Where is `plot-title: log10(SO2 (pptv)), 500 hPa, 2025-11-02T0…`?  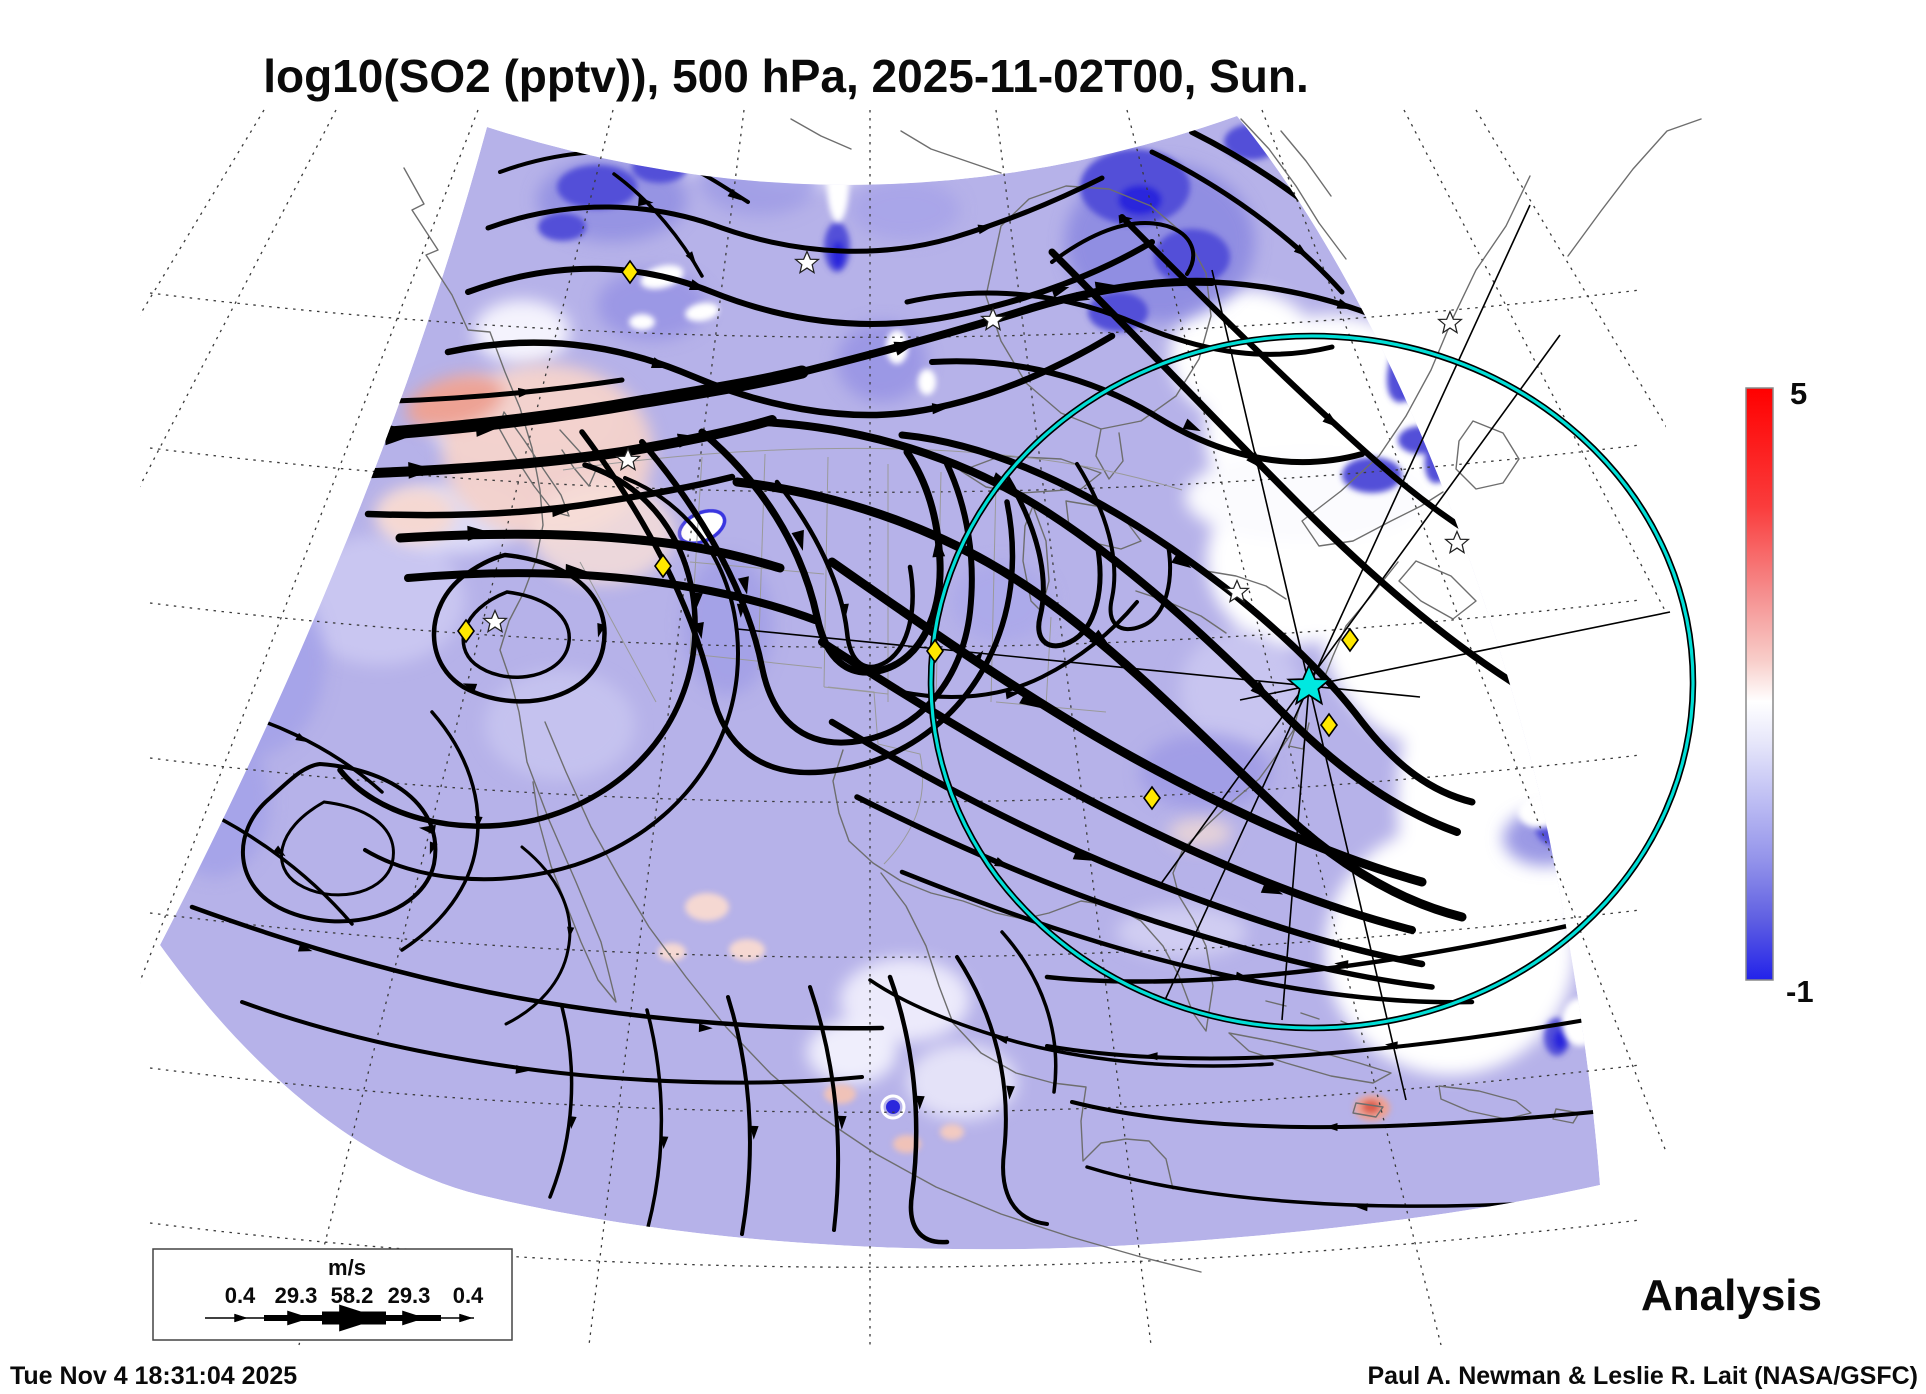
plot-title: log10(SO2 (pptv)), 500 hPa, 2025-11-02T0… is located at coordinates (786, 76).